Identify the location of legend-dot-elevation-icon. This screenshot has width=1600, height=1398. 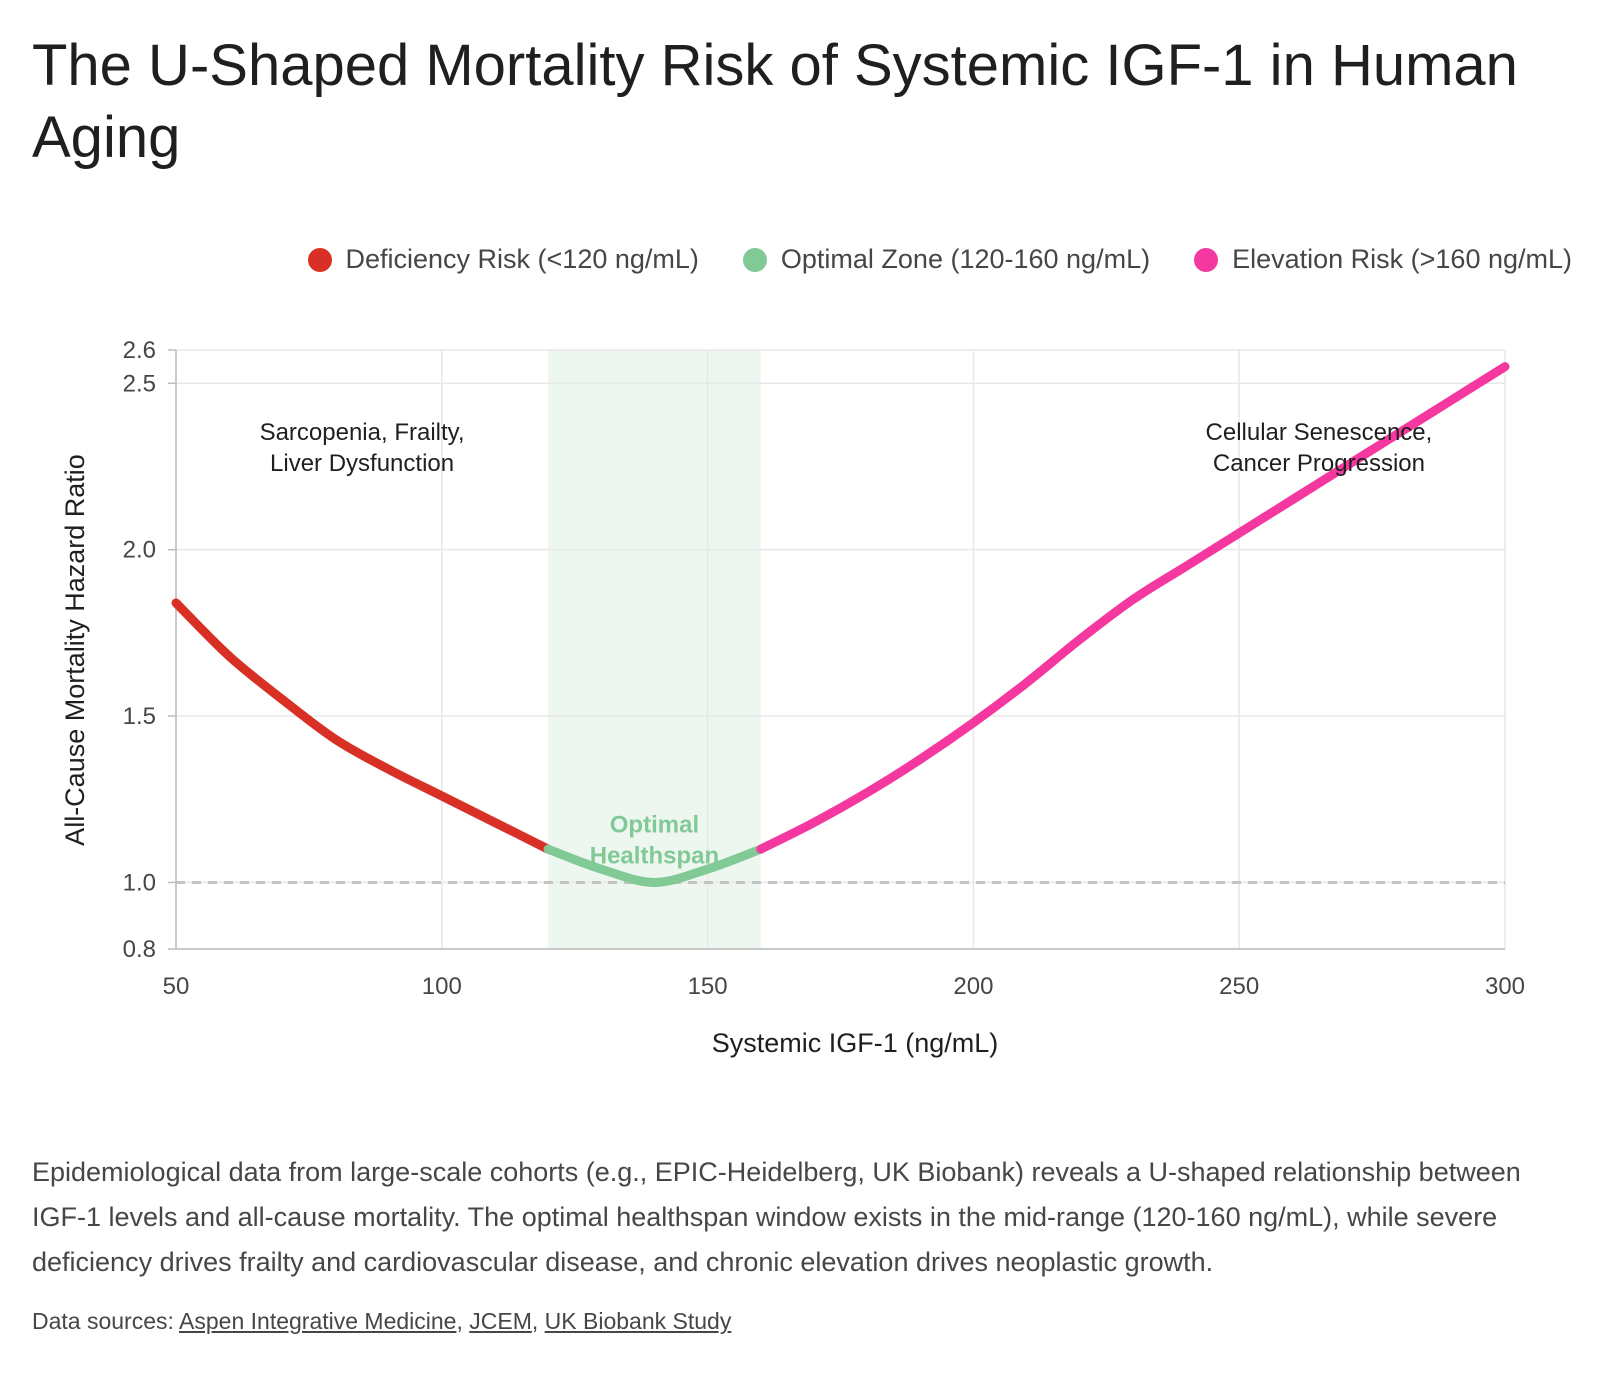
(1206, 259).